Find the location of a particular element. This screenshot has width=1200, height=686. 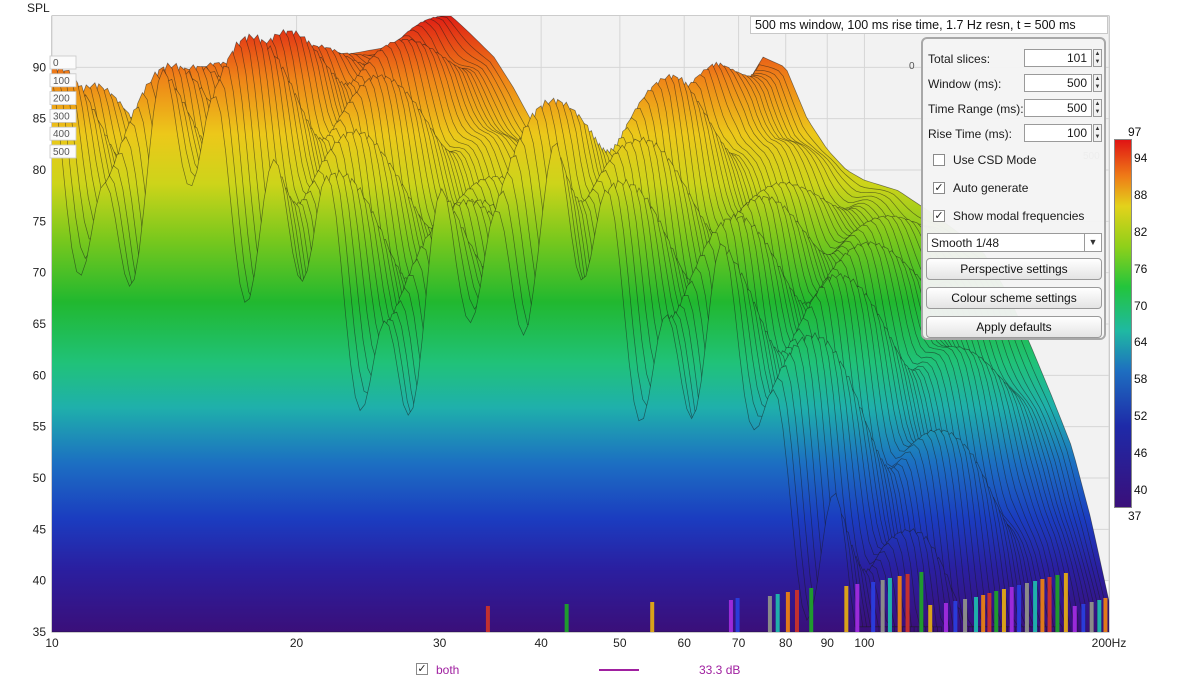

use-csd-mode-checkbox is located at coordinates (939, 160).